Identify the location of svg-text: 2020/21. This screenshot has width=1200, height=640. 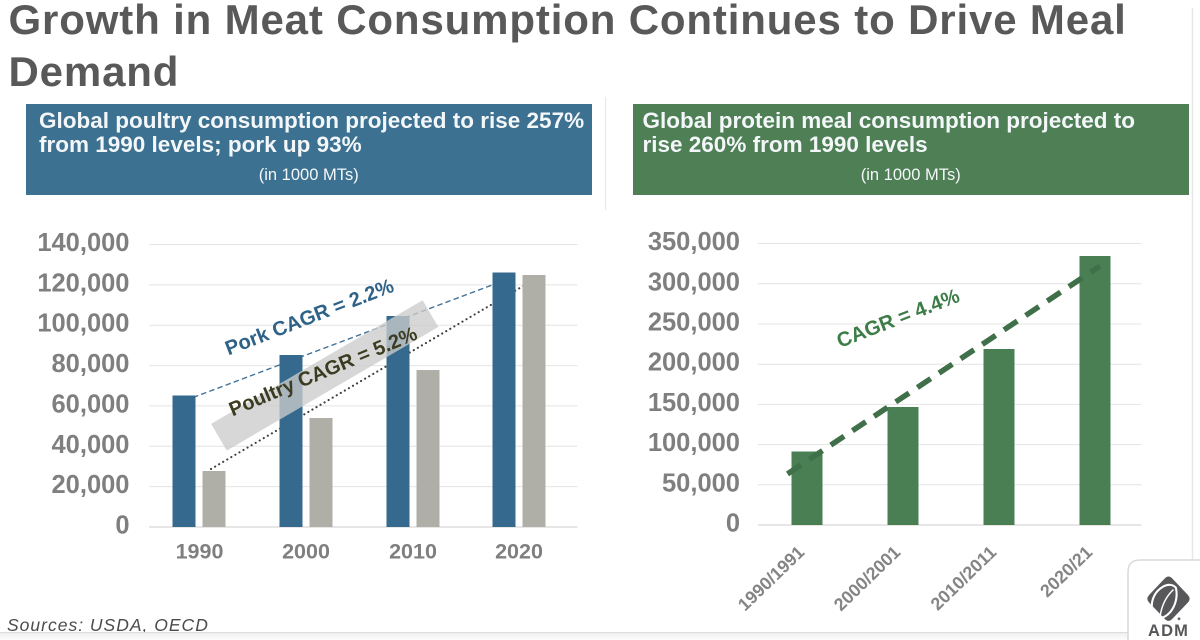
(1066, 571).